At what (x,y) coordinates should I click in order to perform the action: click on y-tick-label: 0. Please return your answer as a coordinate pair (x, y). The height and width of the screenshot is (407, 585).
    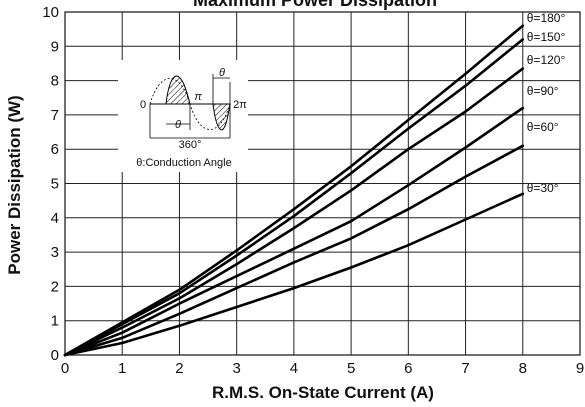
    Looking at the image, I should click on (55, 355).